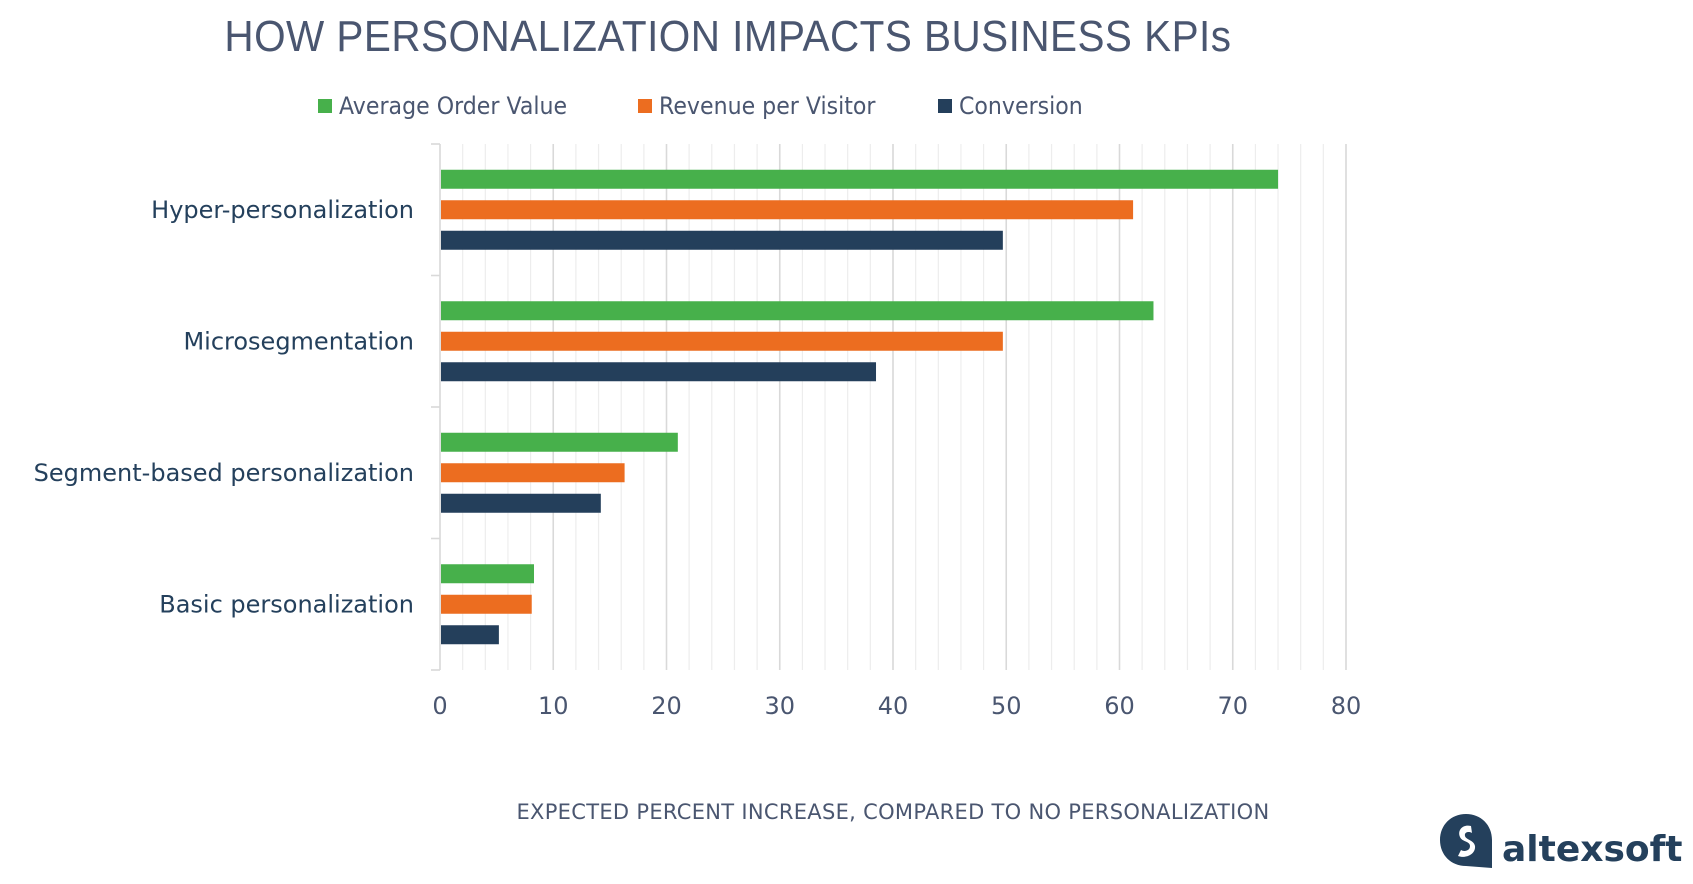 This screenshot has width=1693, height=884. What do you see at coordinates (224, 473) in the screenshot?
I see `category-label: Segment-based personalization` at bounding box center [224, 473].